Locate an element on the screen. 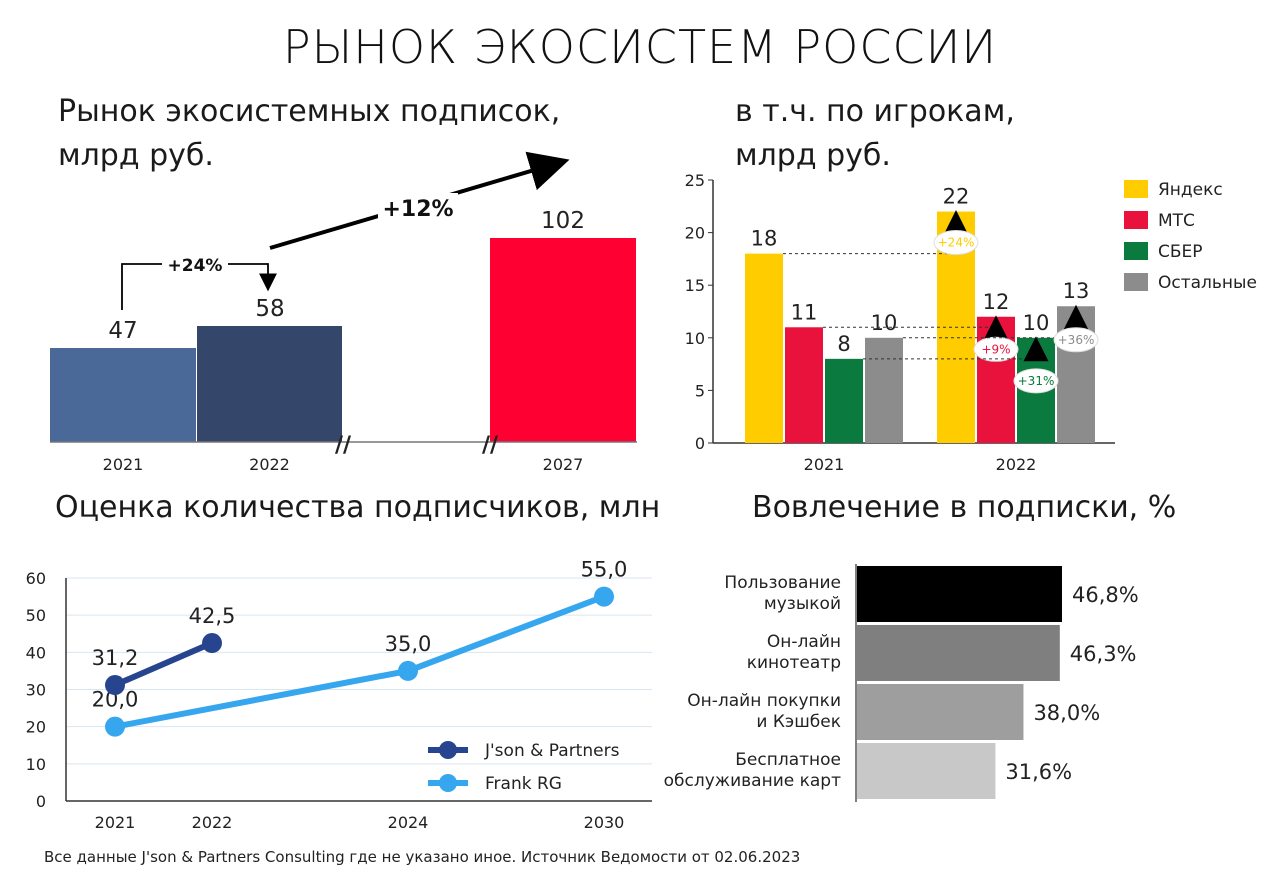  market-title-line1: Рынок экосистемных подписок, is located at coordinates (309, 111).